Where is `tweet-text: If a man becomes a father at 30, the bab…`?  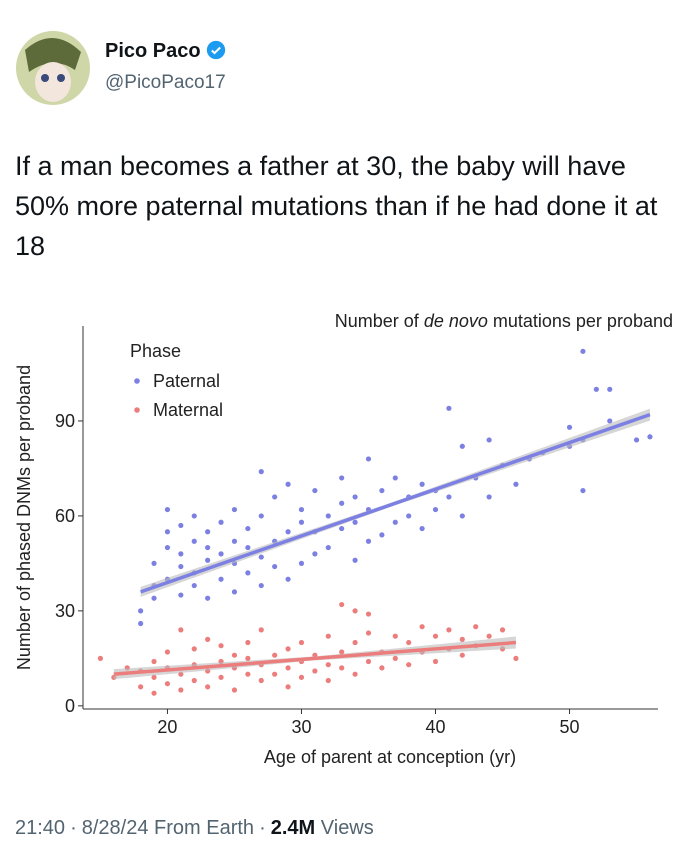
tweet-text: If a man becomes a father at 30, the bab… is located at coordinates (336, 206).